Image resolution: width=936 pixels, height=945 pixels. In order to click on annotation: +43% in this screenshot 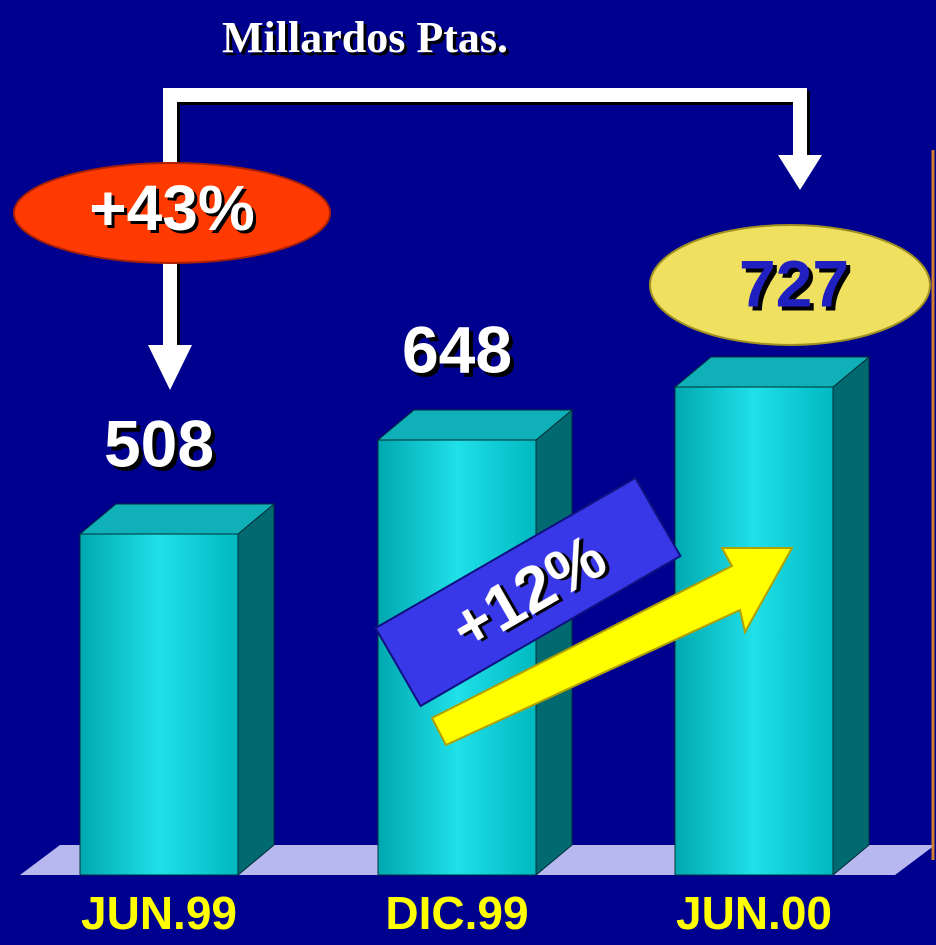, I will do `click(171, 208)`.